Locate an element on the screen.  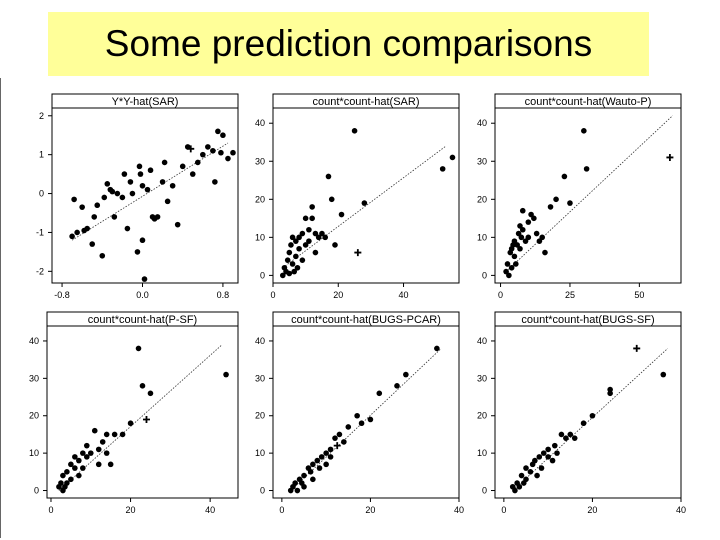
panel-2-strip-title: count*count-hat(SAR) is located at coordinates (366, 102).